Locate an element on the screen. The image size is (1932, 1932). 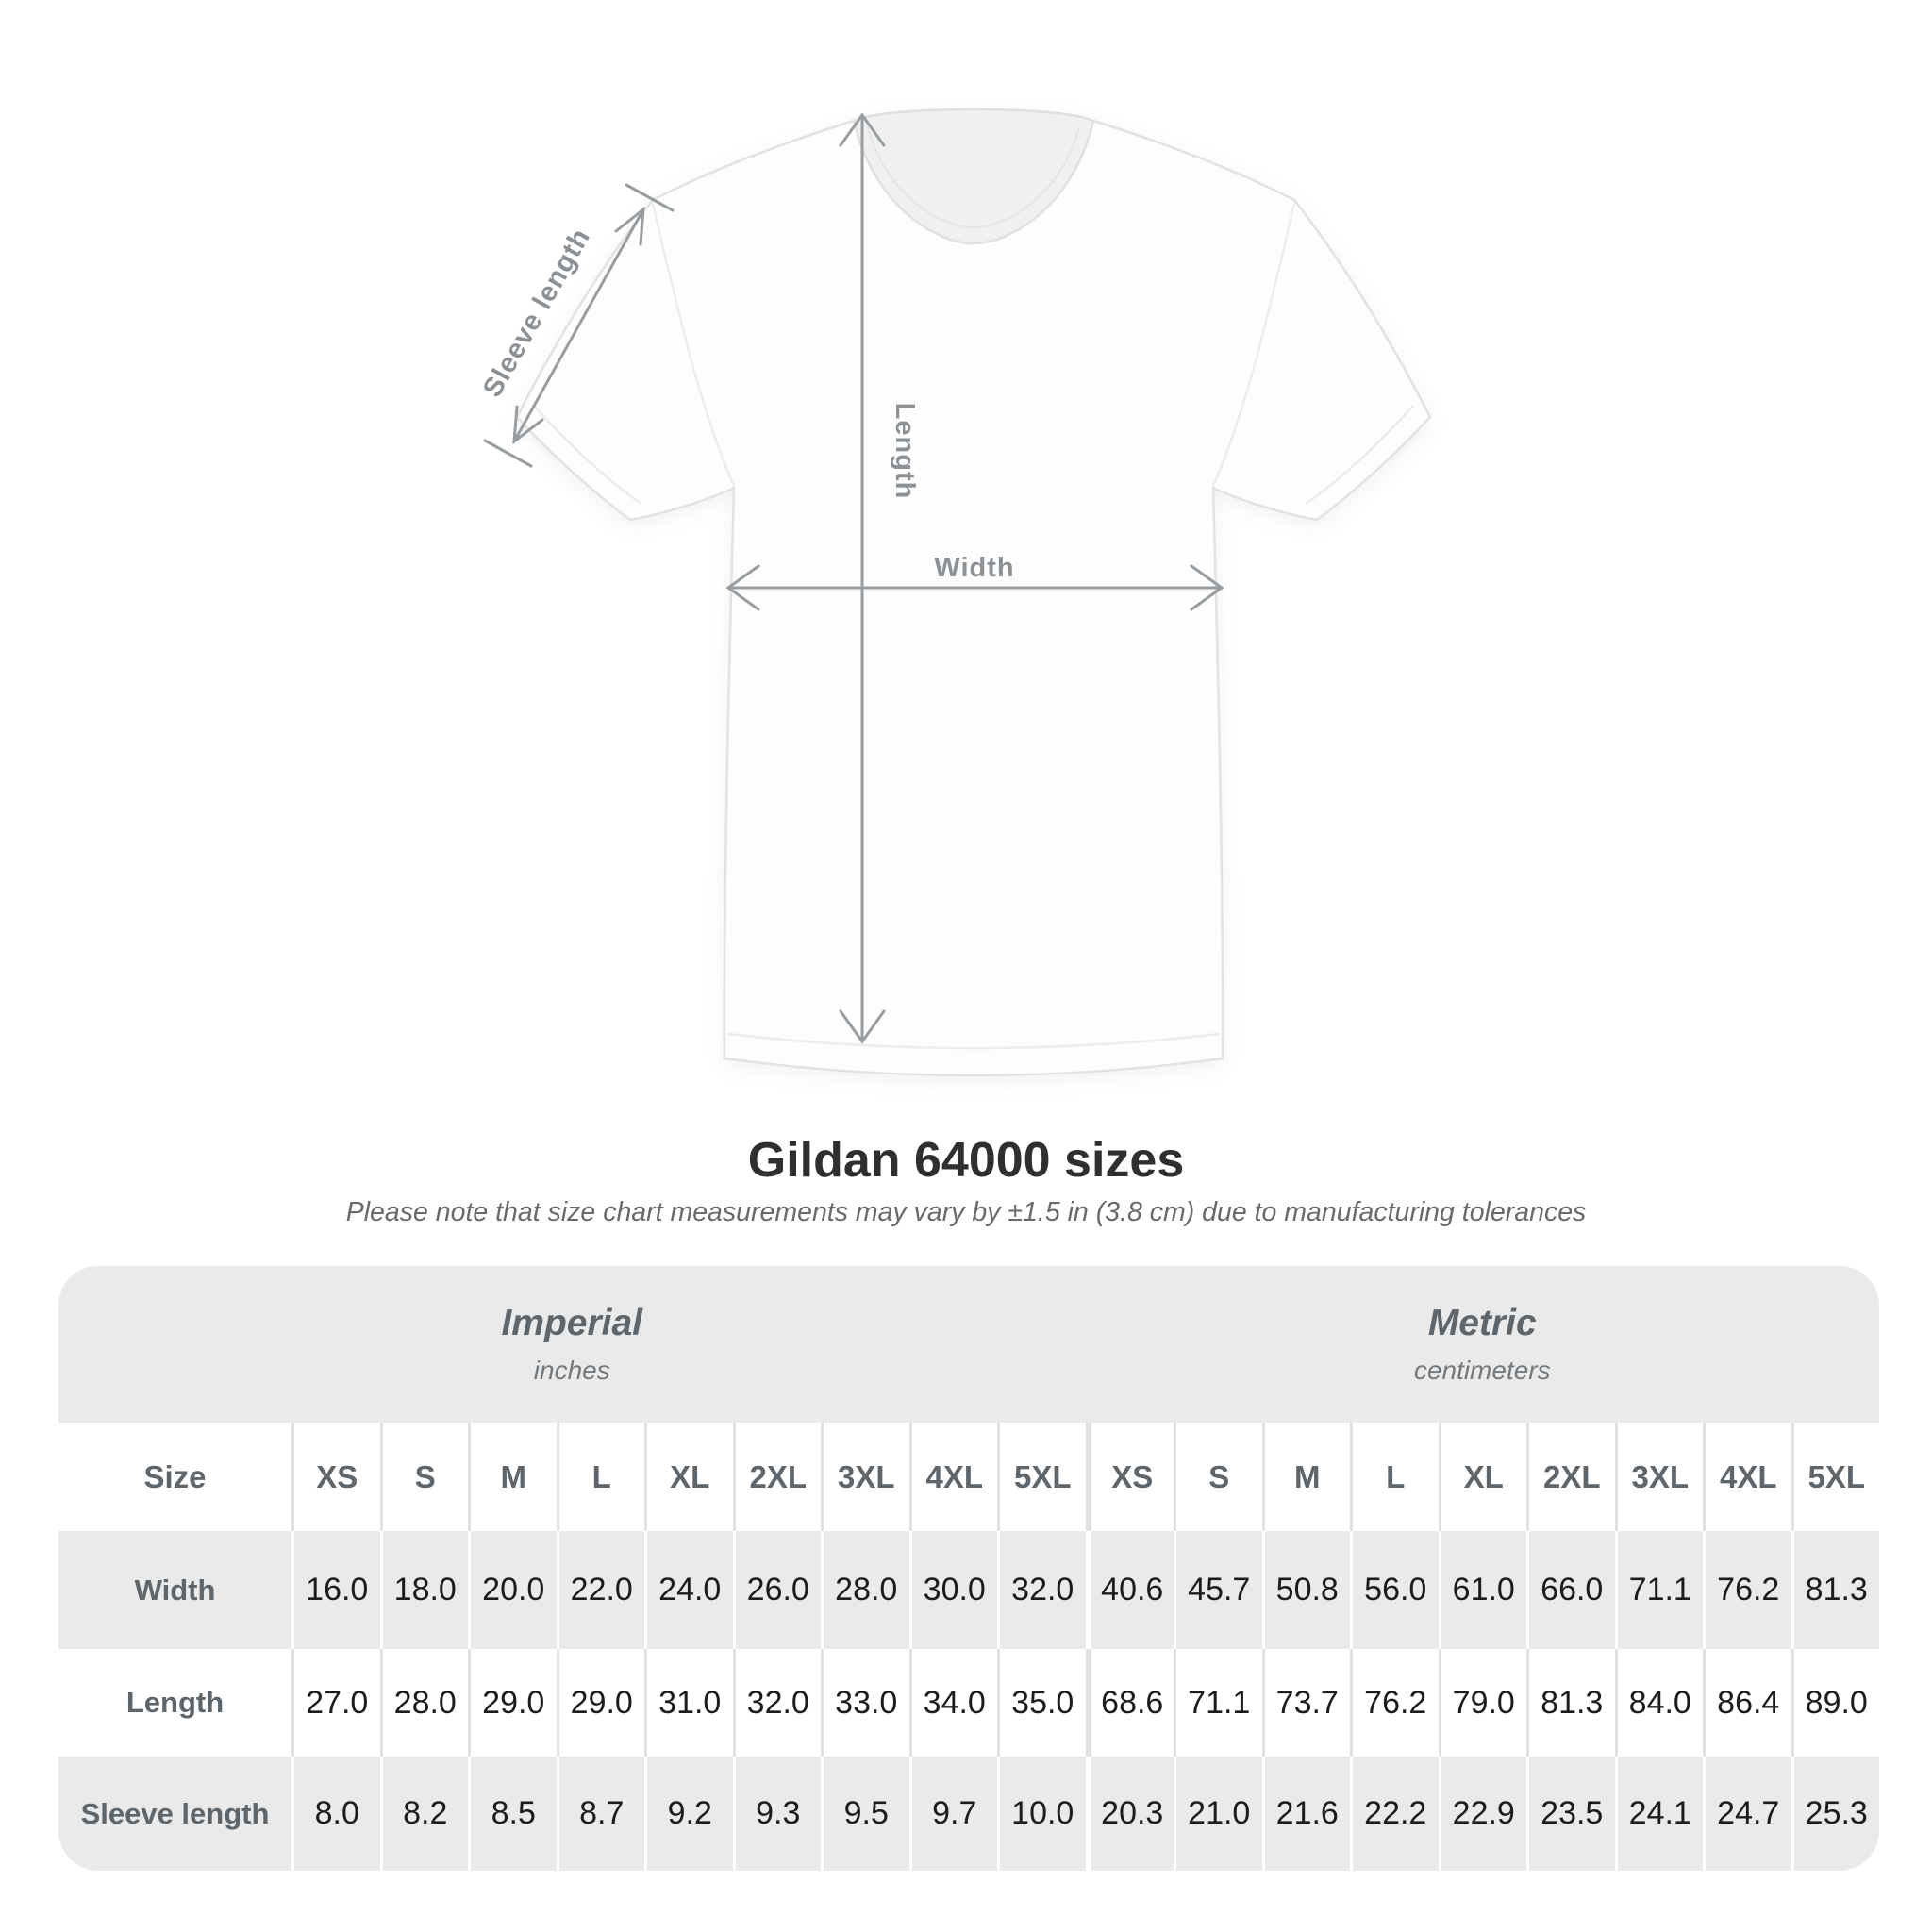
value-cell: 56.0 is located at coordinates (1395, 1590).